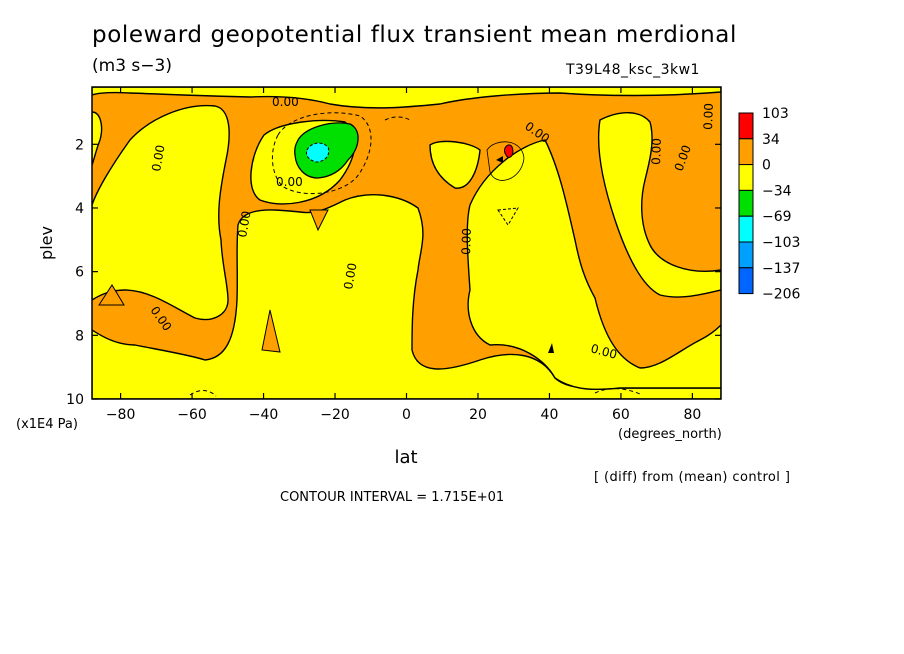  What do you see at coordinates (478, 415) in the screenshot?
I see `x-tick-label: 20` at bounding box center [478, 415].